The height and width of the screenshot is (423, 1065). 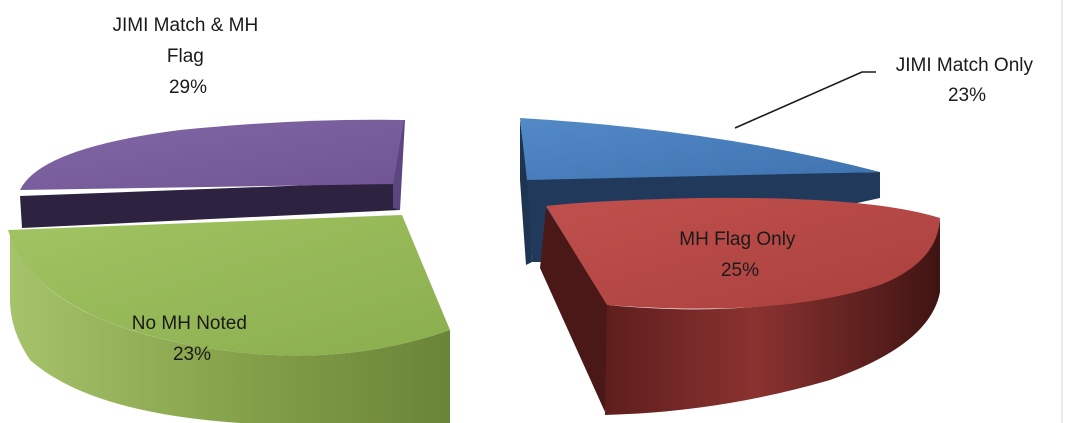 I want to click on label-mh-flag-only: MH Flag Only 25%, so click(x=739, y=255).